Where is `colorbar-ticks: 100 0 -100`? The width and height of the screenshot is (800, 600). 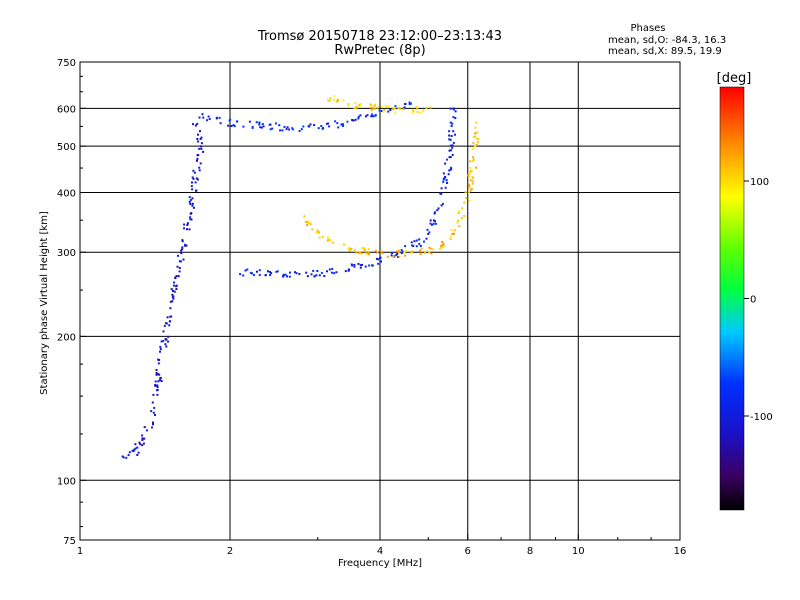 colorbar-ticks: 100 0 -100 is located at coordinates (758, 300).